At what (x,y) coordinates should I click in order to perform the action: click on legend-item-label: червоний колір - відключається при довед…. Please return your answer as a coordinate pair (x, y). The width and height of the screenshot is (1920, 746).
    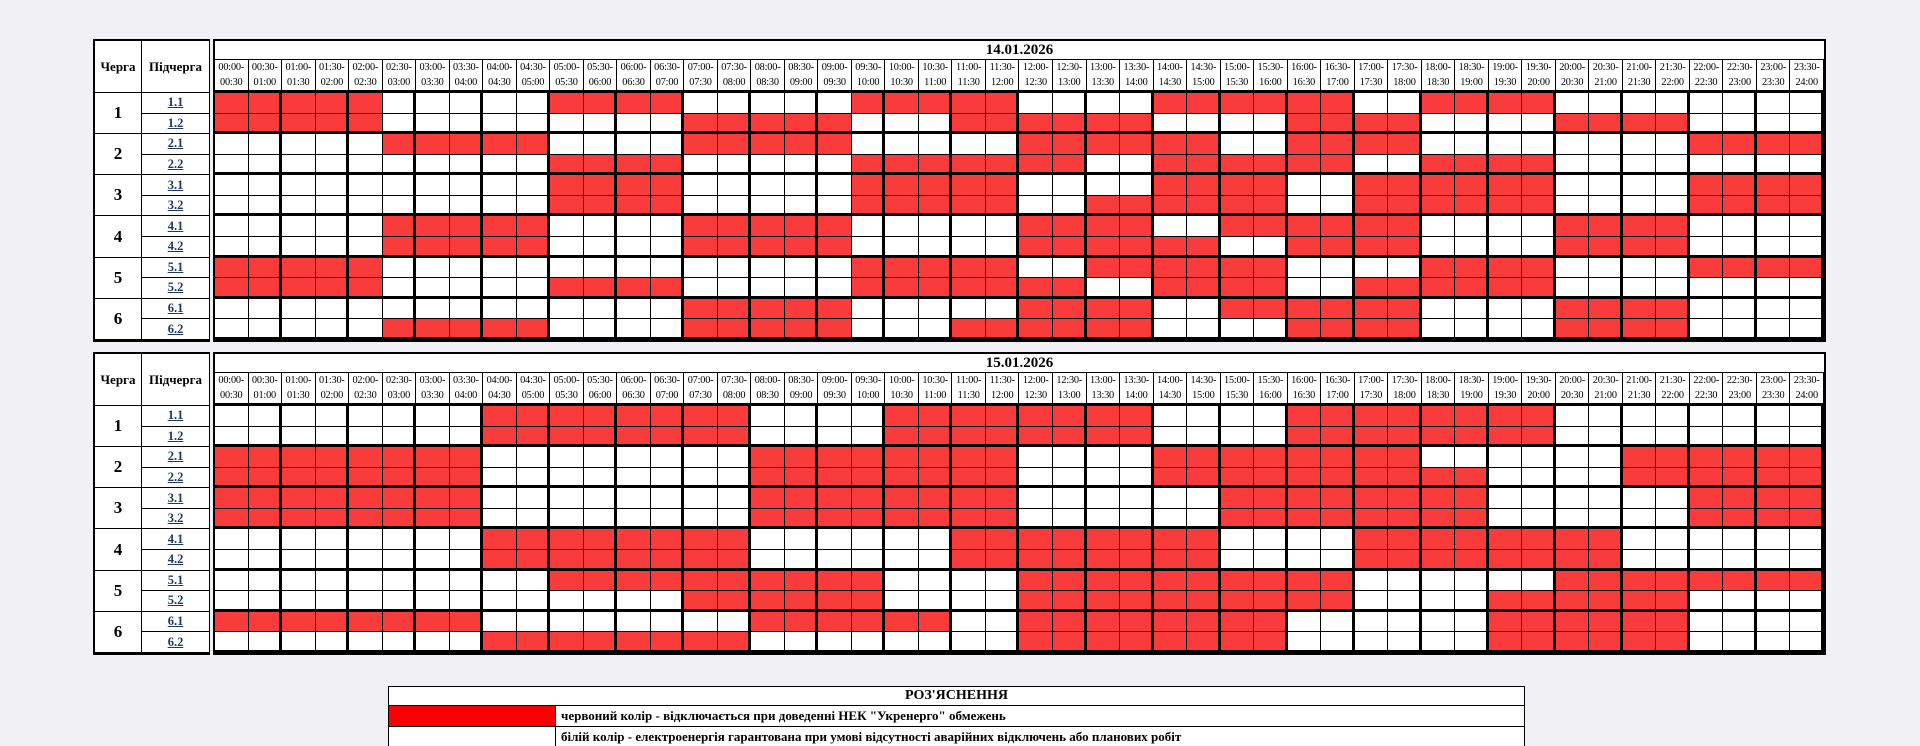
    Looking at the image, I should click on (783, 715).